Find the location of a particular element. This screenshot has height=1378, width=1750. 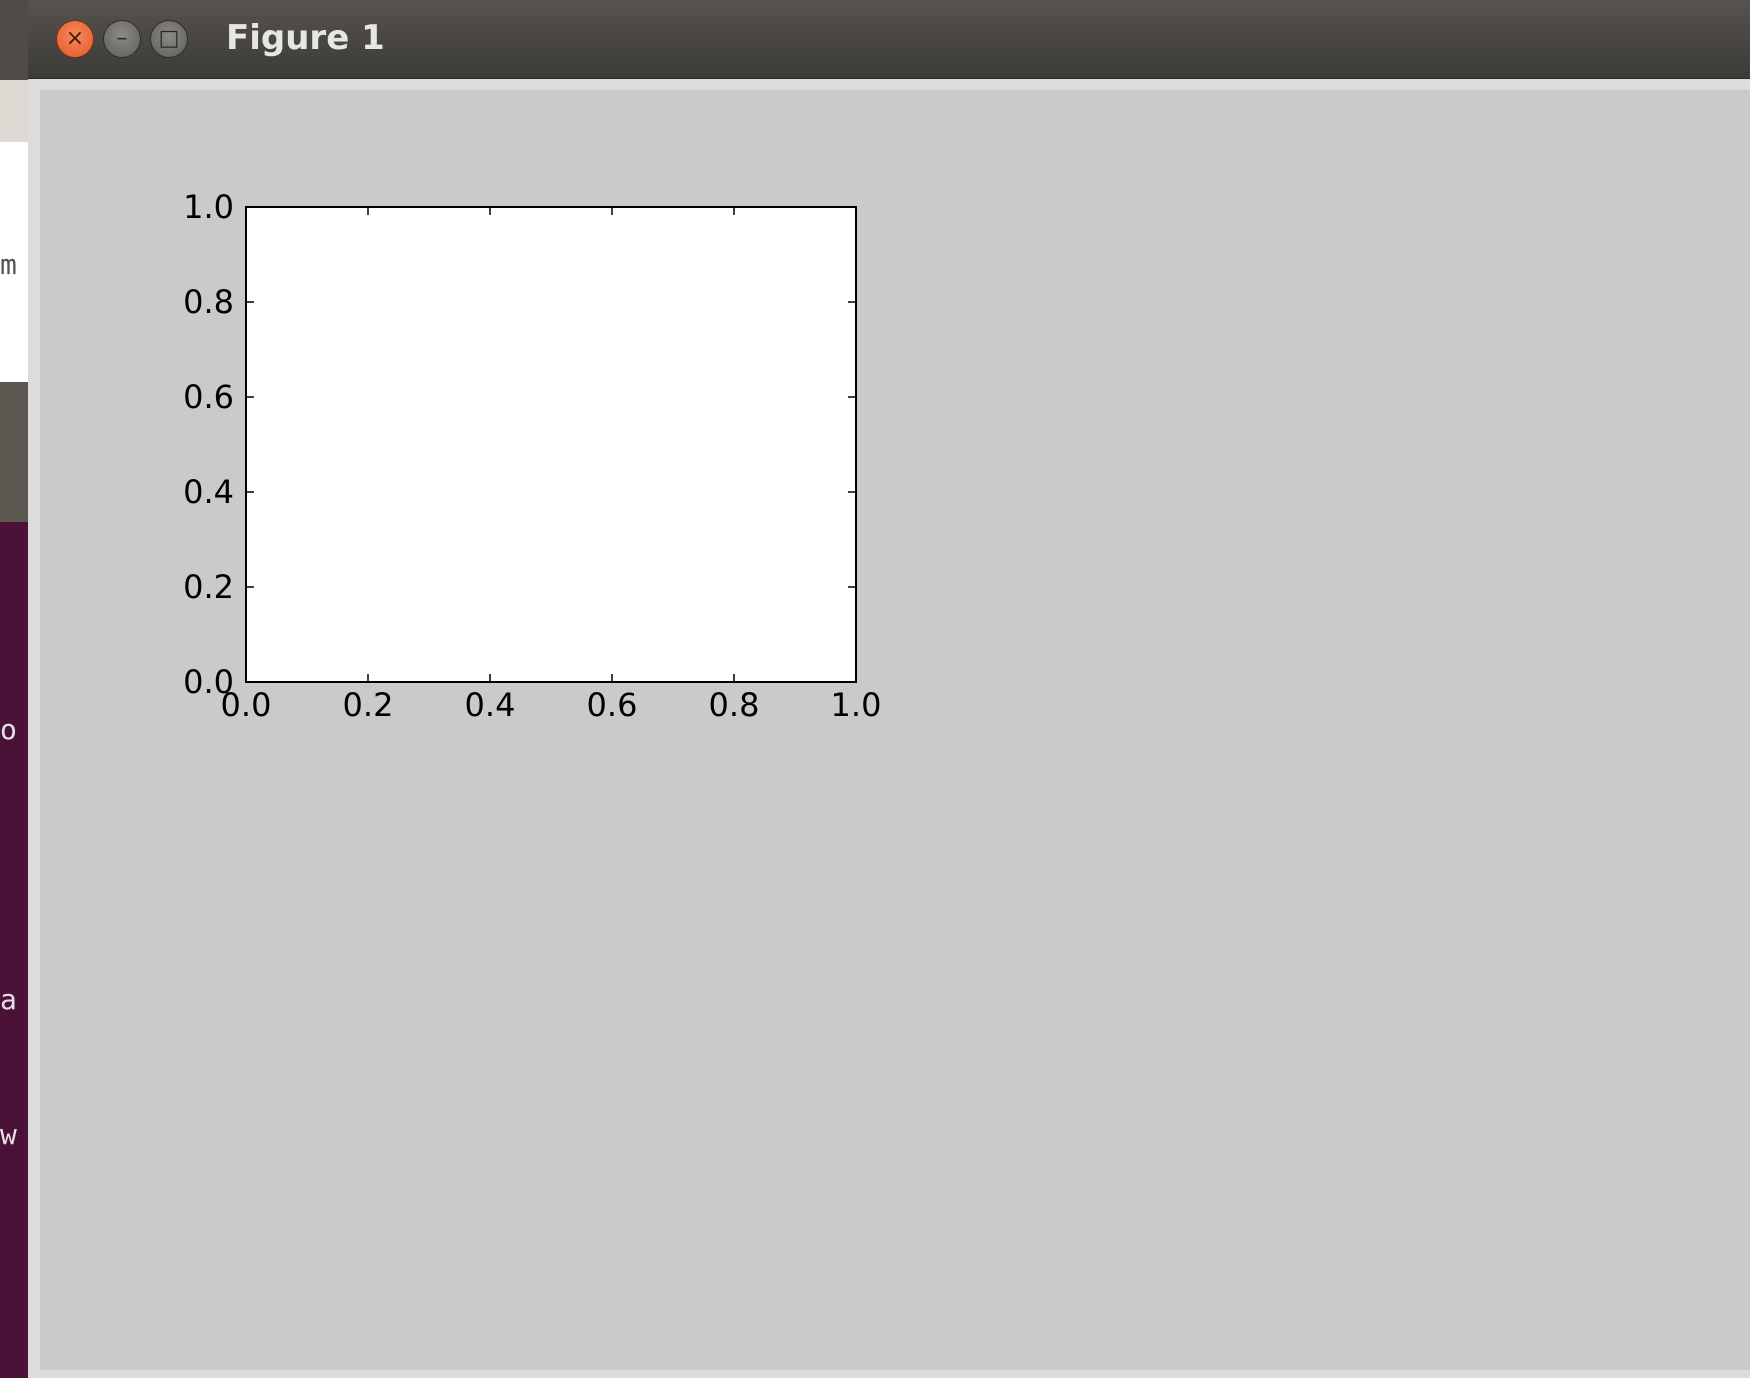

window-titlebar: × – □ Figure 1 is located at coordinates (889, 39).